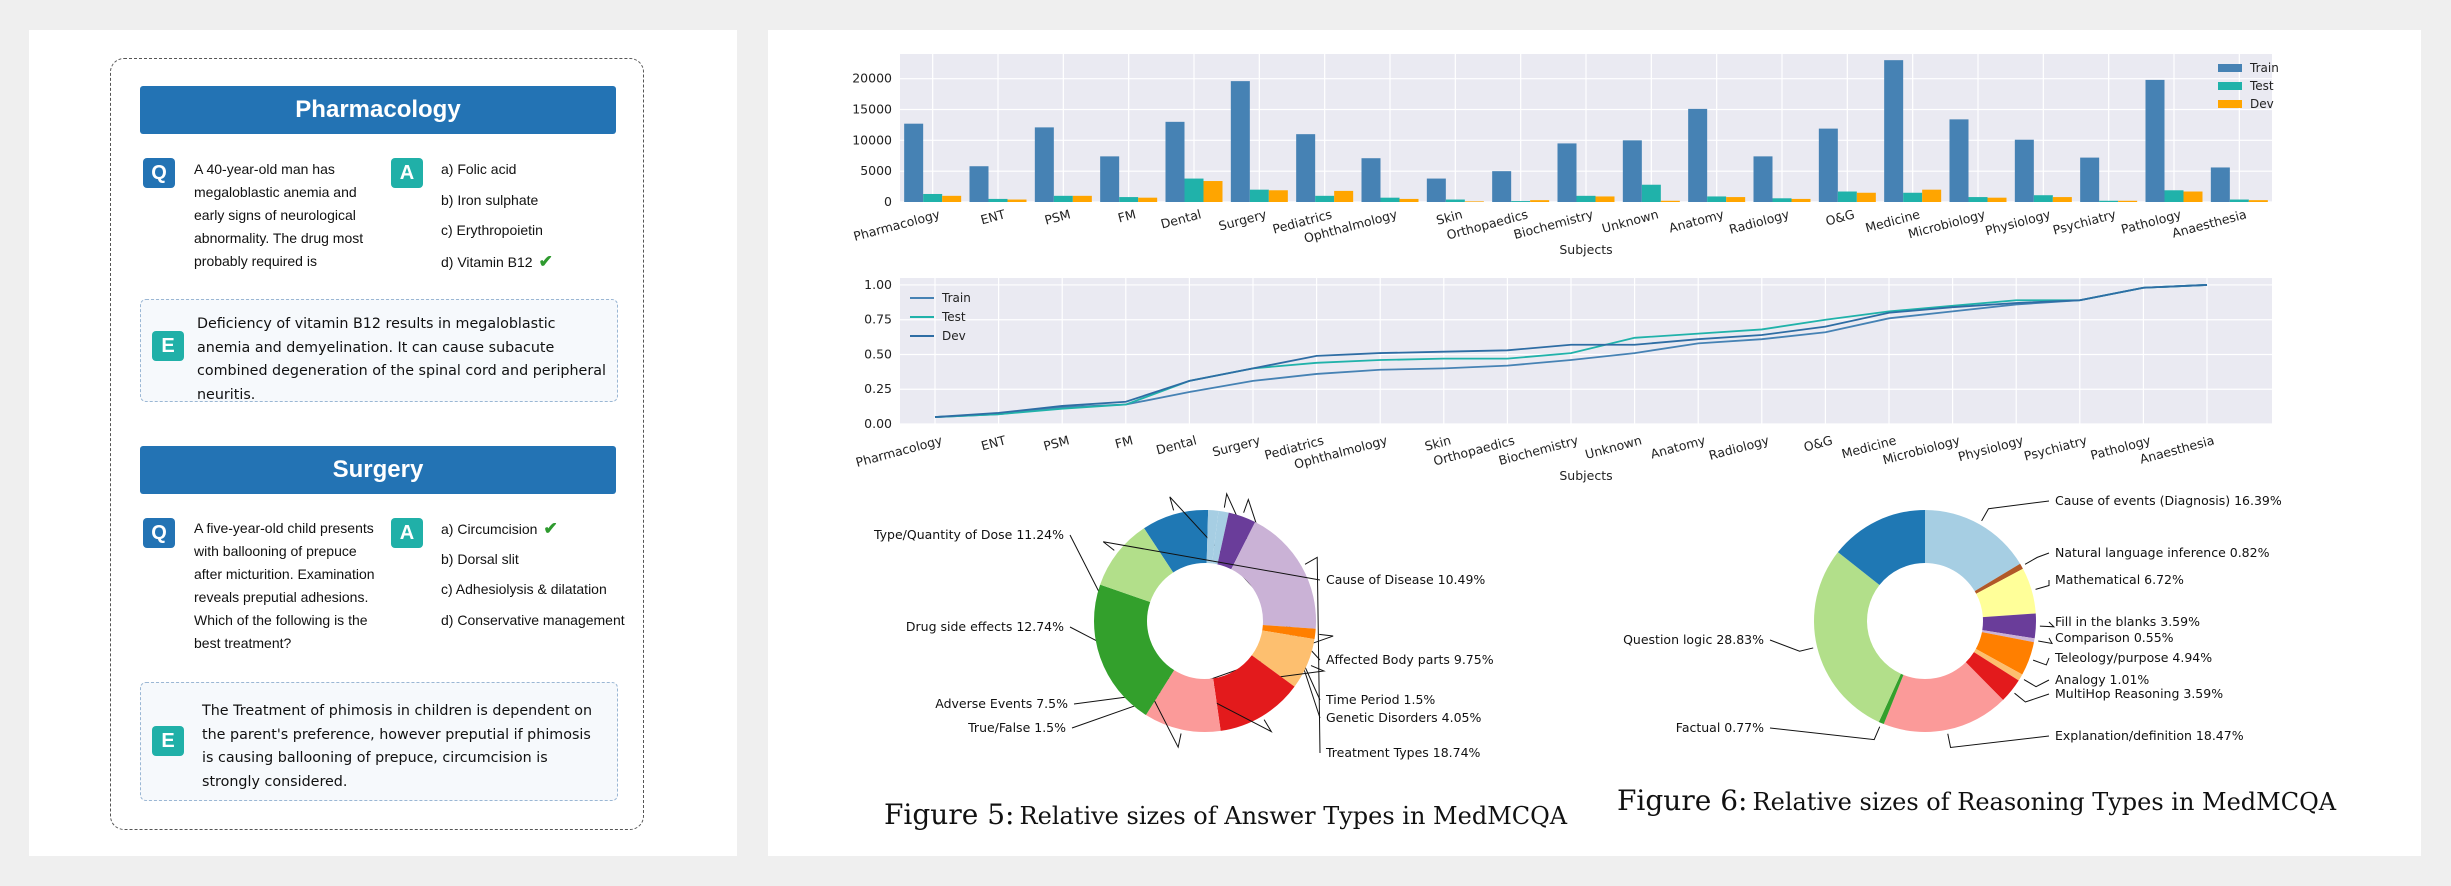  Describe the element at coordinates (378, 470) in the screenshot. I see `topic-header-surgery: Surgery` at that location.